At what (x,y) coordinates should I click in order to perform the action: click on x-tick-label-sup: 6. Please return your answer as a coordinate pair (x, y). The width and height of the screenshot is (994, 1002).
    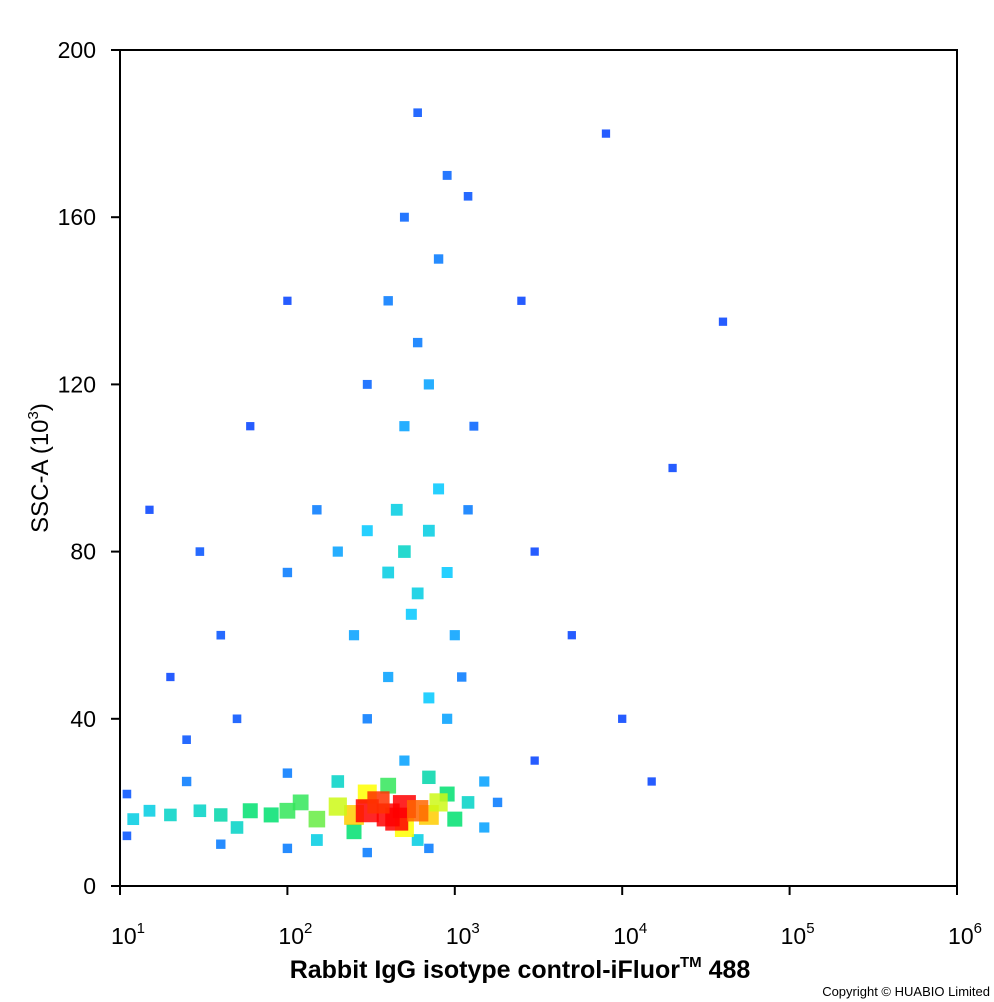
    Looking at the image, I should click on (978, 928).